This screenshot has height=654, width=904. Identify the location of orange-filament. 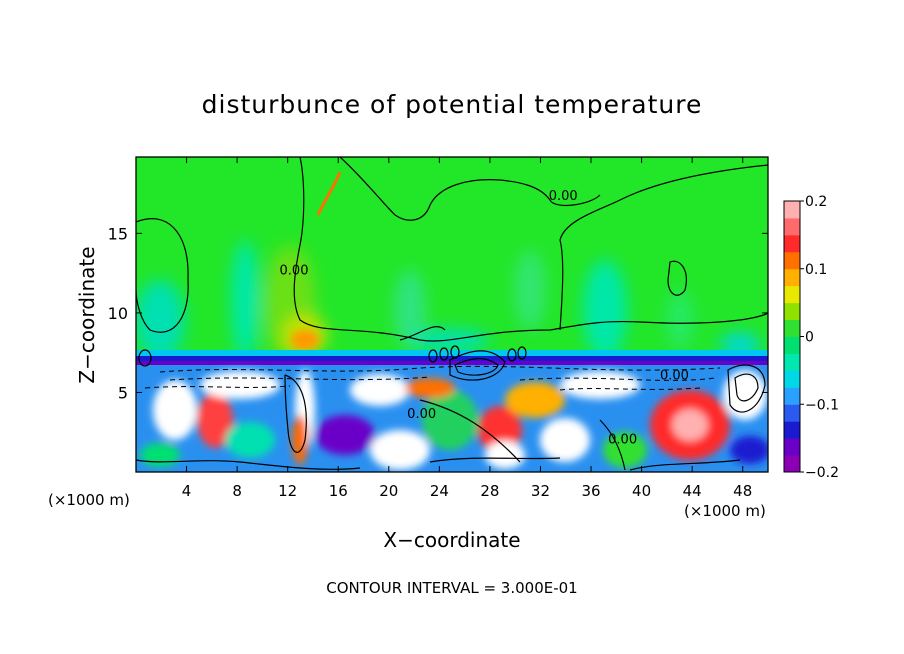
(329, 193).